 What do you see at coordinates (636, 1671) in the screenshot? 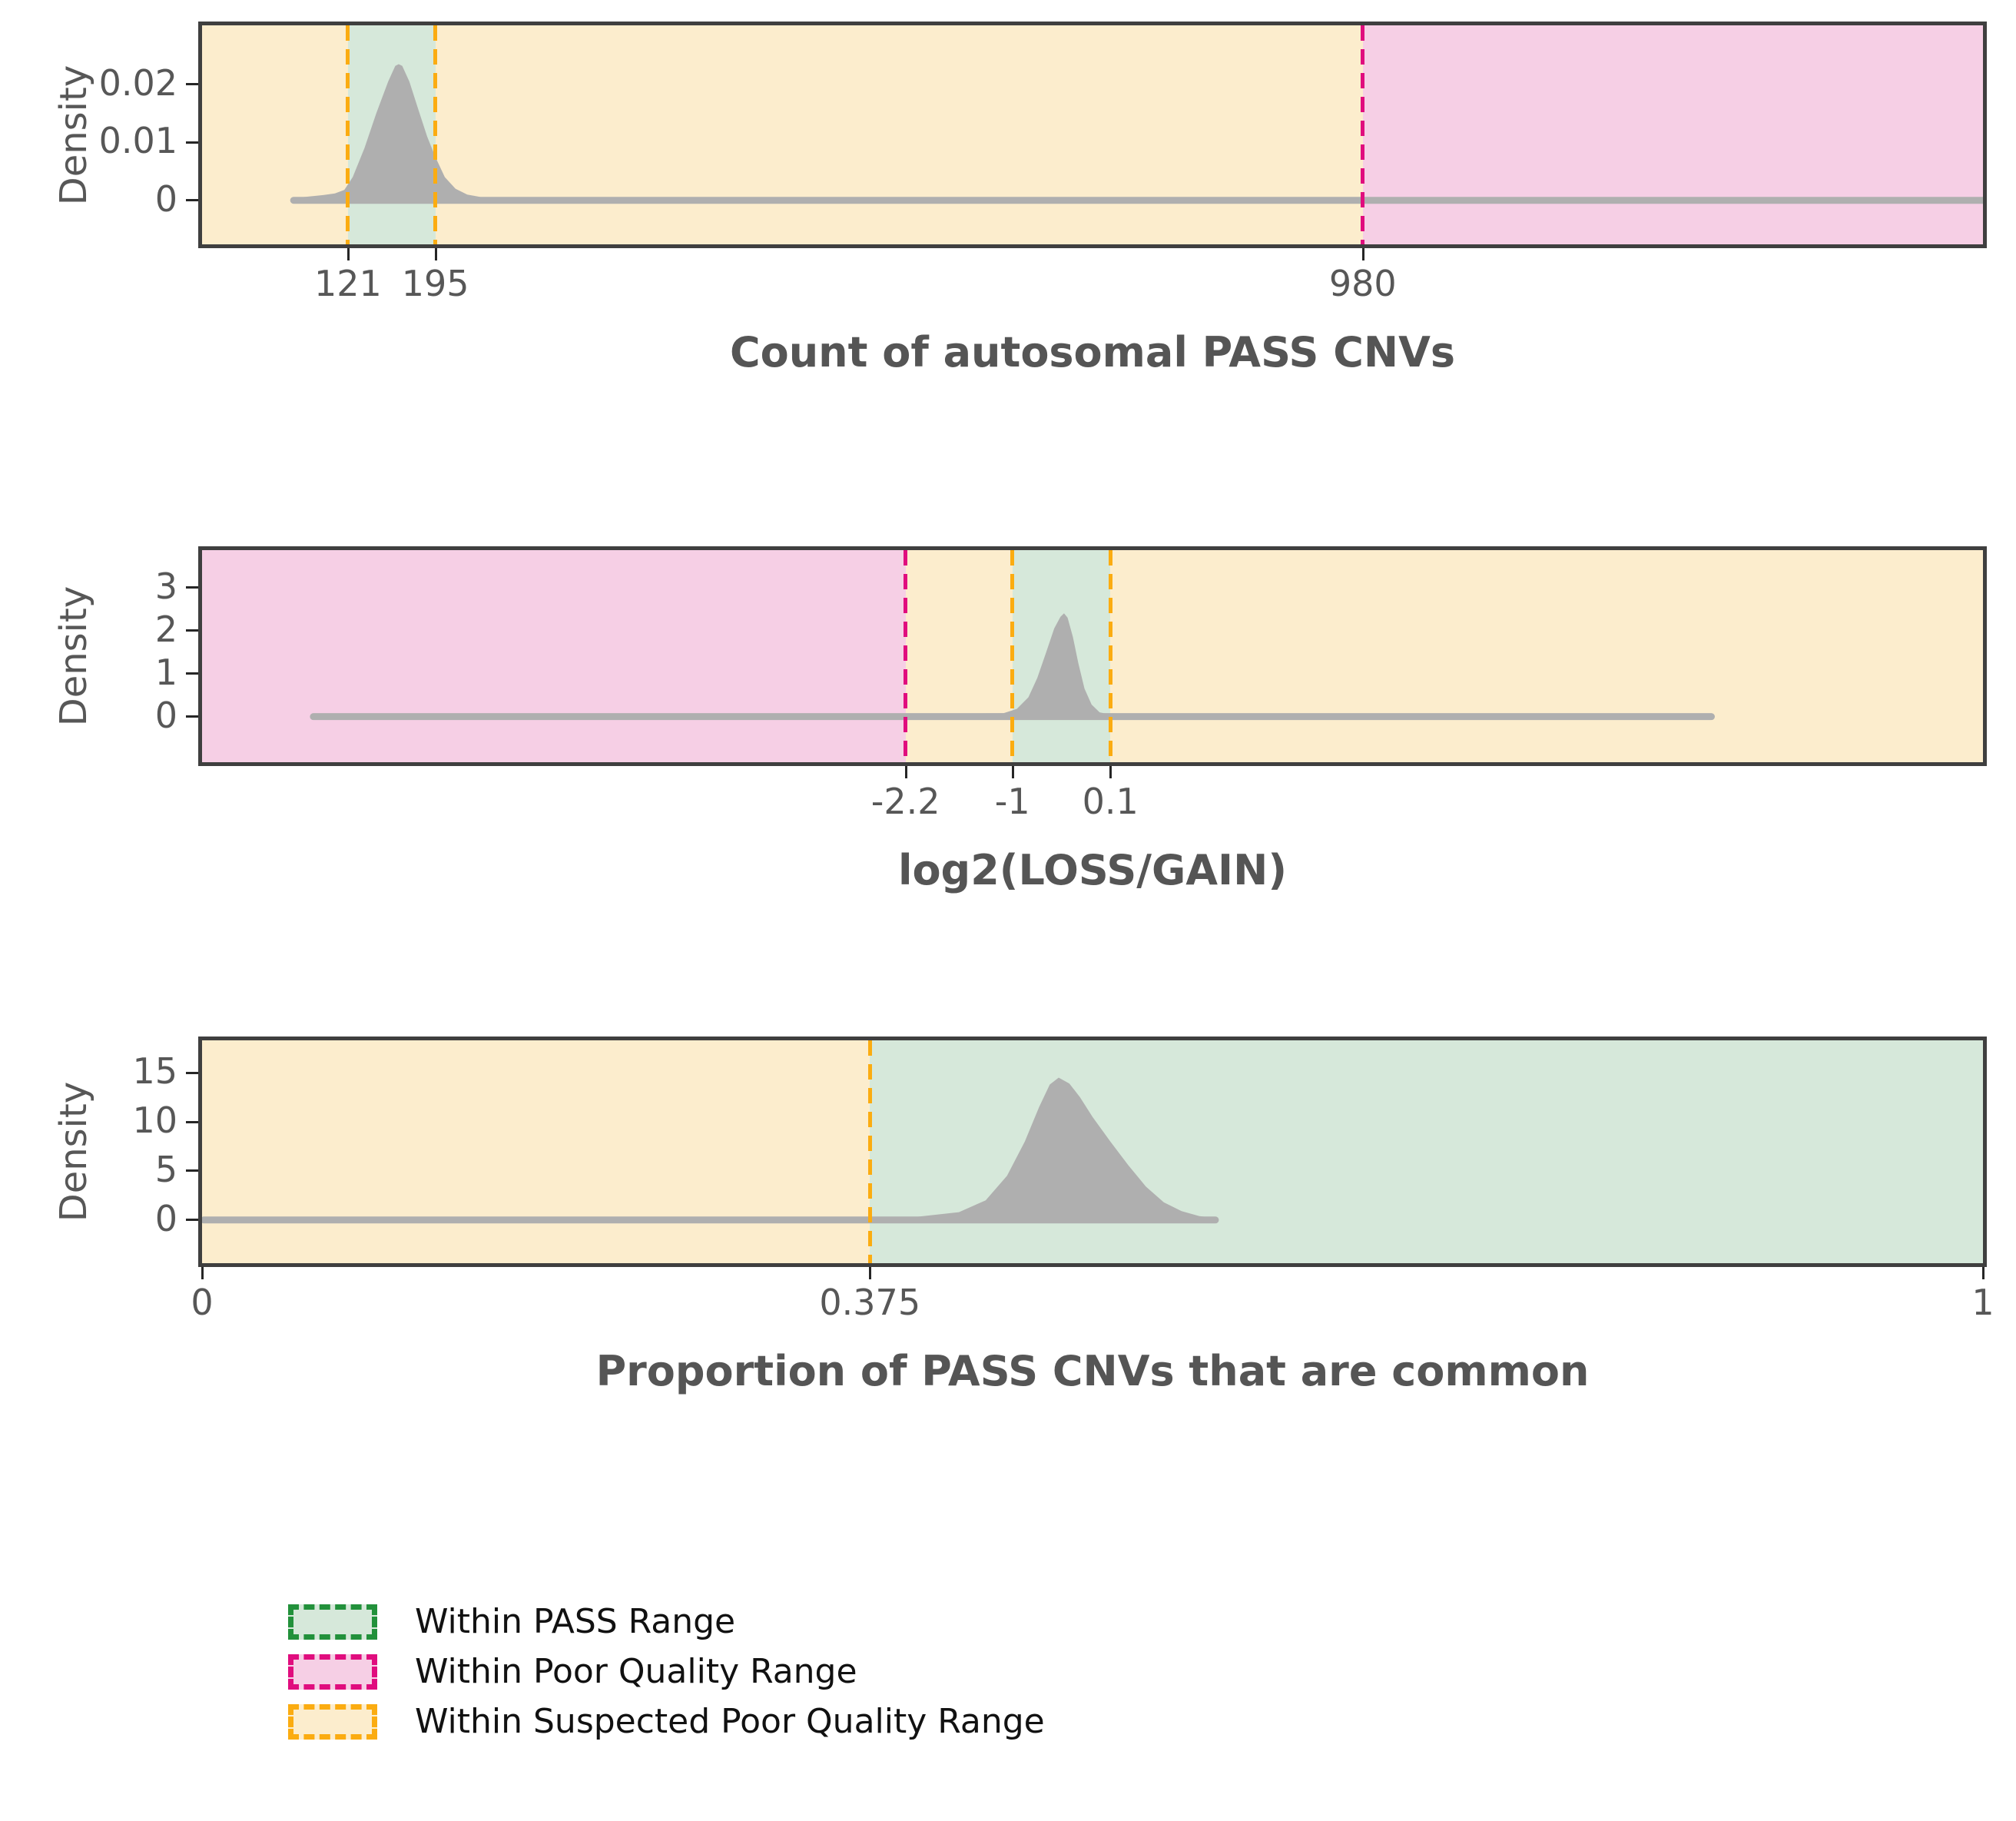
I see `legend-label-poor: Within Poor Quality Range` at bounding box center [636, 1671].